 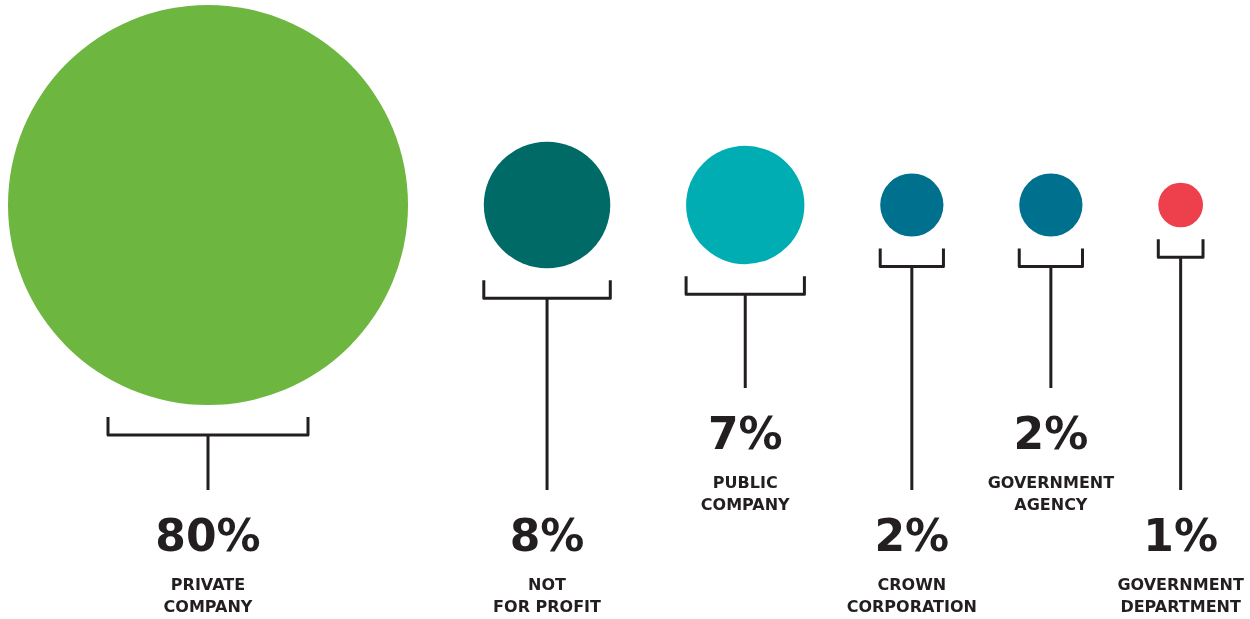 What do you see at coordinates (547, 536) in the screenshot?
I see `data-label: 8%` at bounding box center [547, 536].